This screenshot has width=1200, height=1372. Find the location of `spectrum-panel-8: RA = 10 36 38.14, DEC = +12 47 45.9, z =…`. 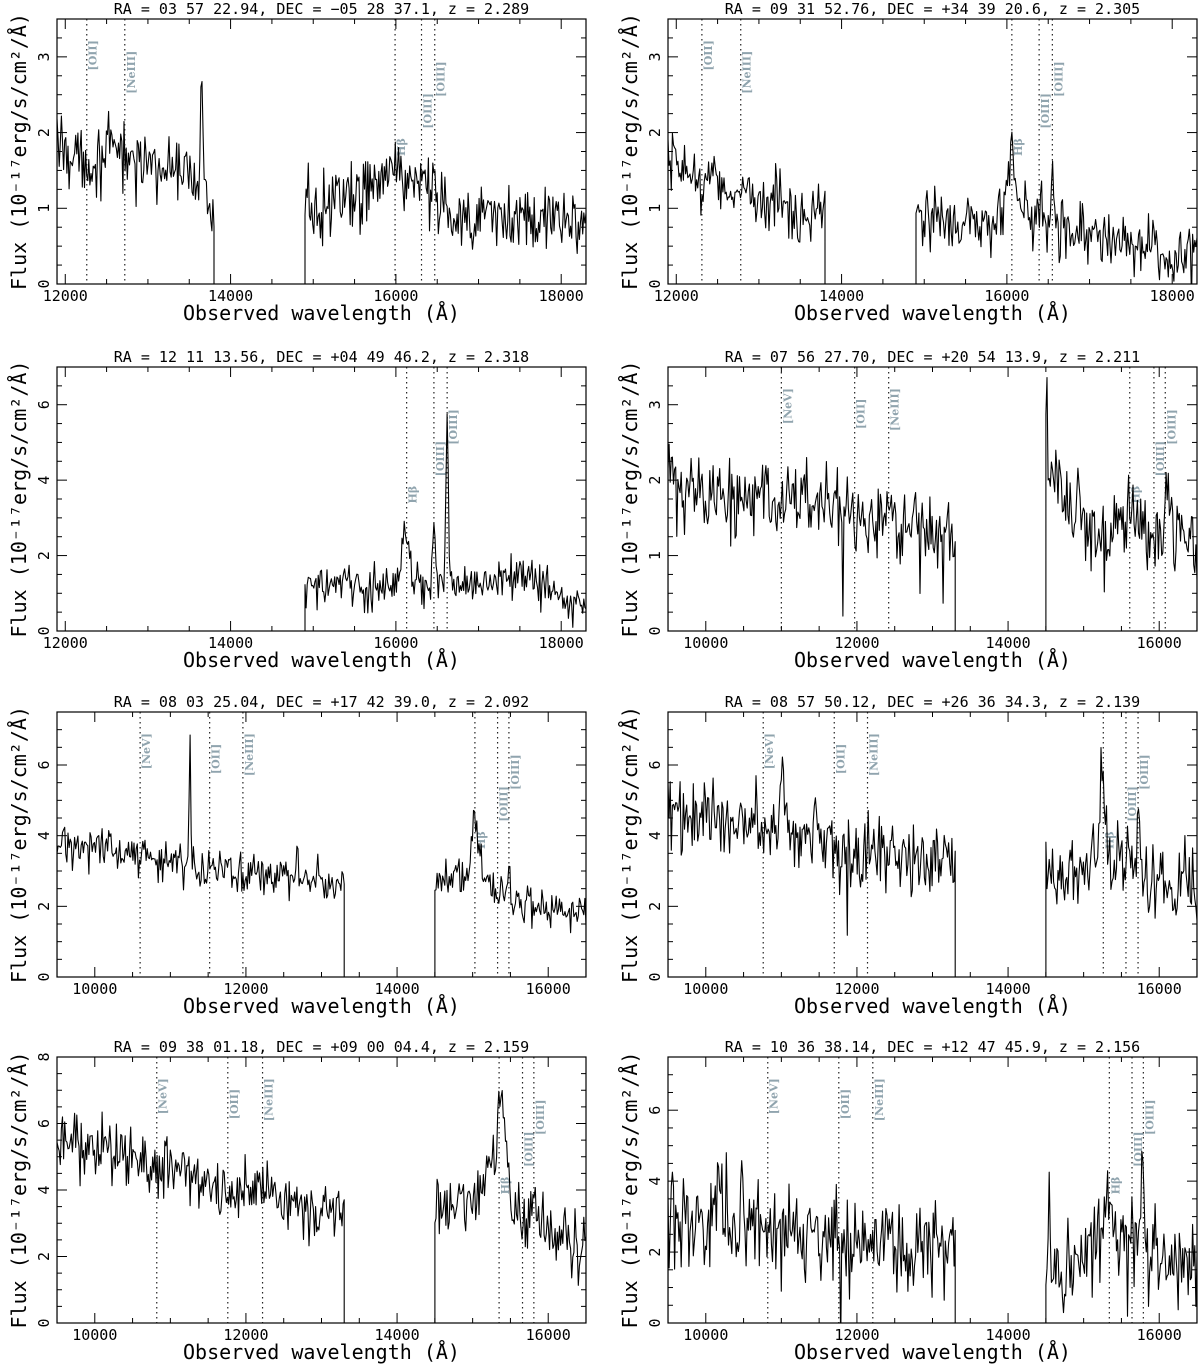

spectrum-panel-8: RA = 10 36 38.14, DEC = +12 47 45.9, z =… is located at coordinates (908, 1201).